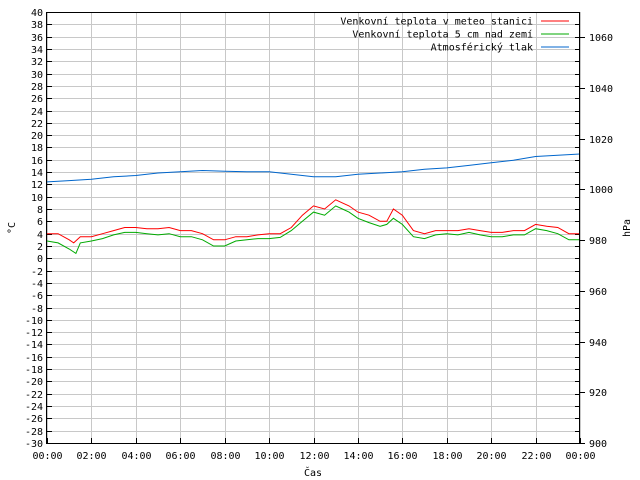  I want to click on y-tick-label: 10, so click(37, 198).